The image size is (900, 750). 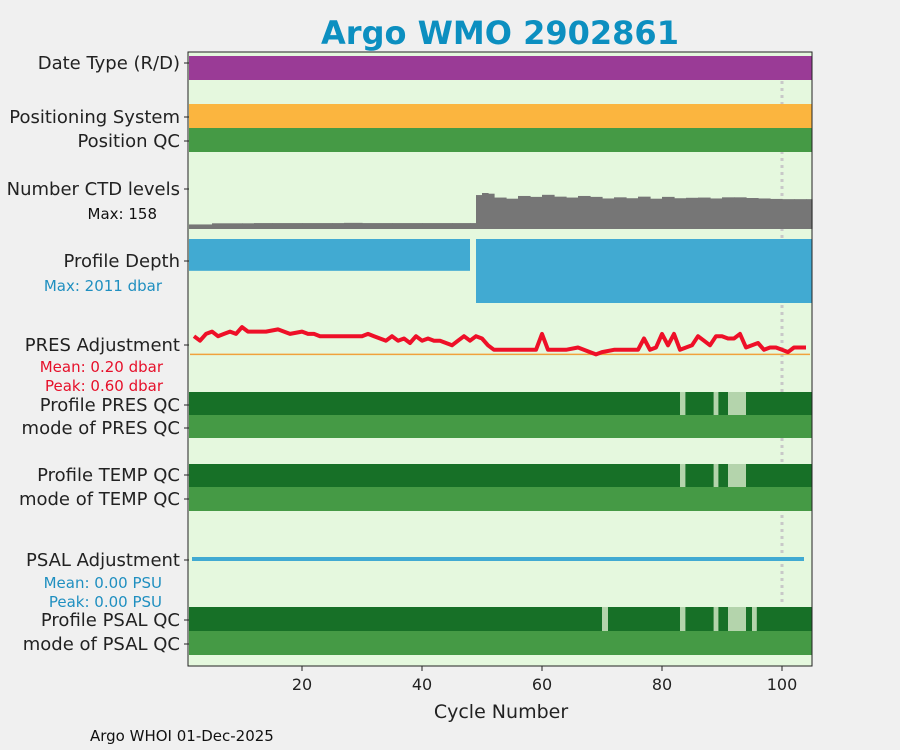 What do you see at coordinates (542, 684) in the screenshot?
I see `x-tick-label-60: 60` at bounding box center [542, 684].